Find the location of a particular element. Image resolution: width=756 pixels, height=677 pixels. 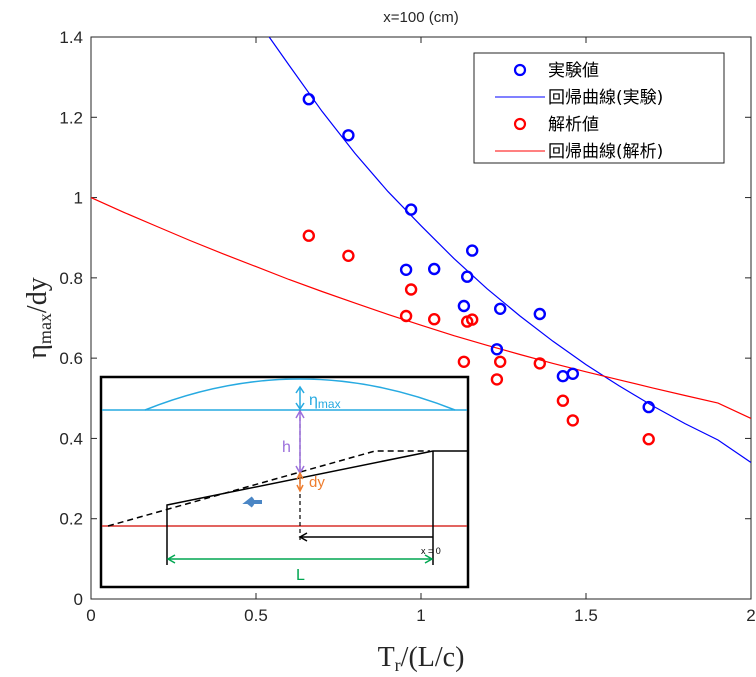

legend-label-experiment: 実験値 is located at coordinates (573, 71).